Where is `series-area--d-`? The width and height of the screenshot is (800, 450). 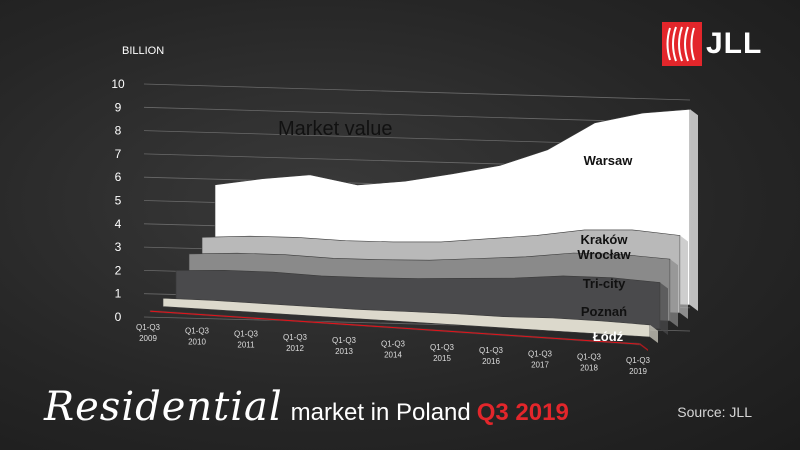
series-area--d- is located at coordinates (395, 327).